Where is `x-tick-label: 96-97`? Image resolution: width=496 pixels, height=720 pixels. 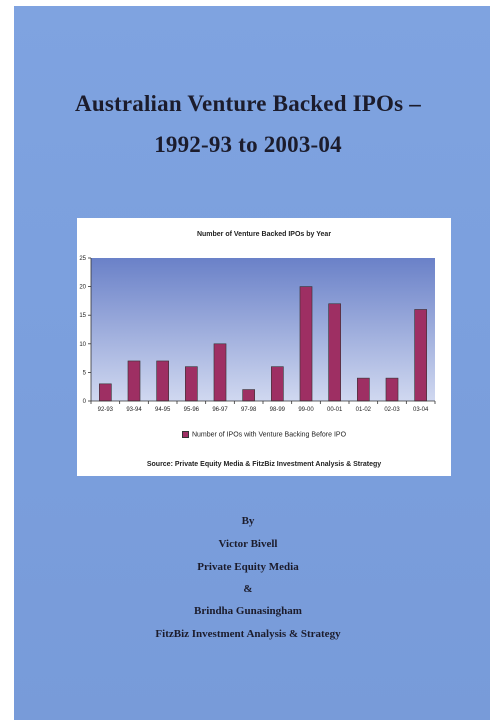 x-tick-label: 96-97 is located at coordinates (220, 410).